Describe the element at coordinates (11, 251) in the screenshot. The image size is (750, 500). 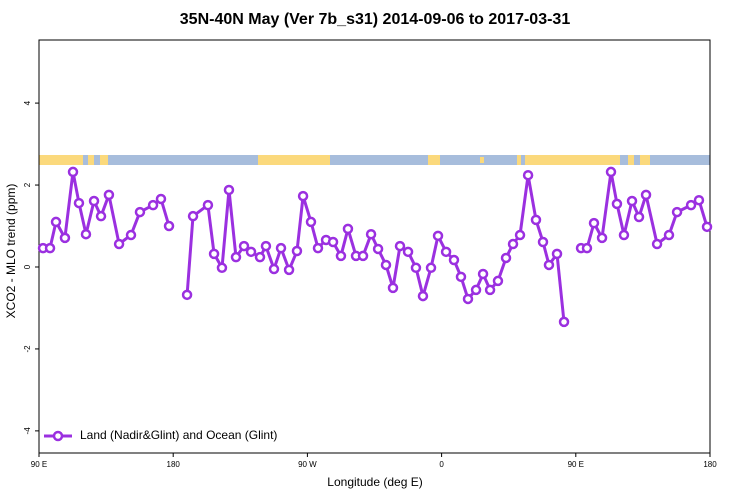
I see `y-axis-label: XCO2 - MLO trend (ppm)` at that location.